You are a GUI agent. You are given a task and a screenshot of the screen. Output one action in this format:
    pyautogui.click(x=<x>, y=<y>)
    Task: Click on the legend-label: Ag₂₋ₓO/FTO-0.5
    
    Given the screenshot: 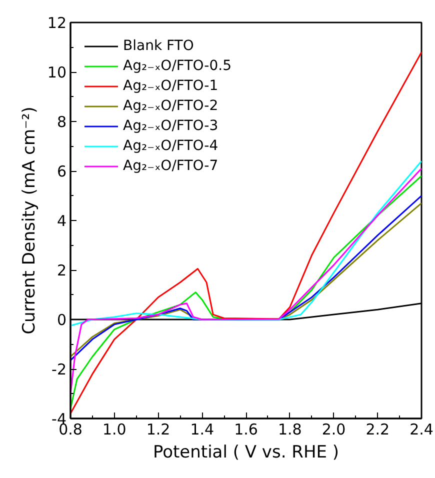 What is the action you would take?
    pyautogui.click(x=177, y=66)
    